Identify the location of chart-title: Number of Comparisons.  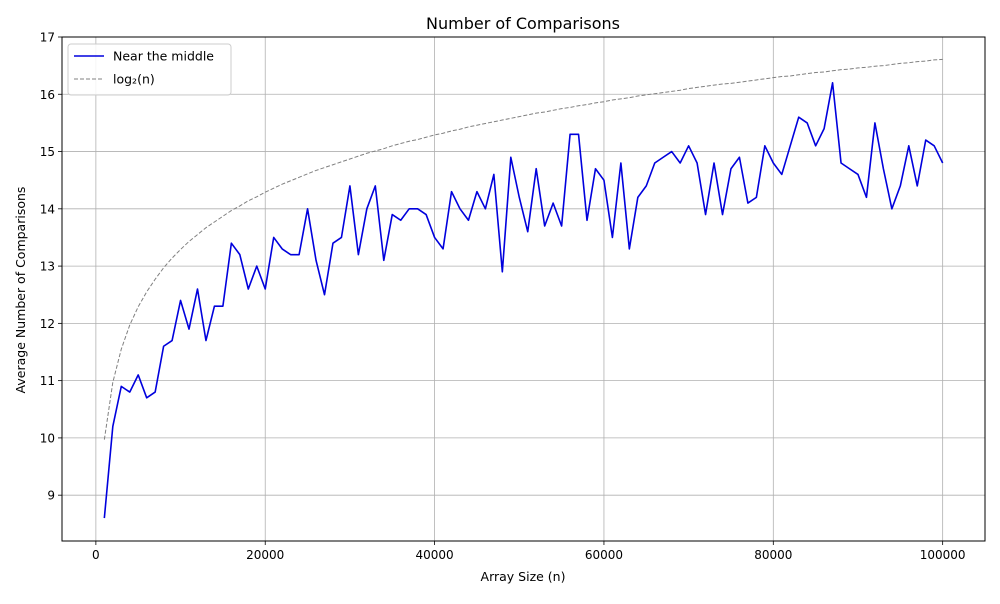
(523, 23).